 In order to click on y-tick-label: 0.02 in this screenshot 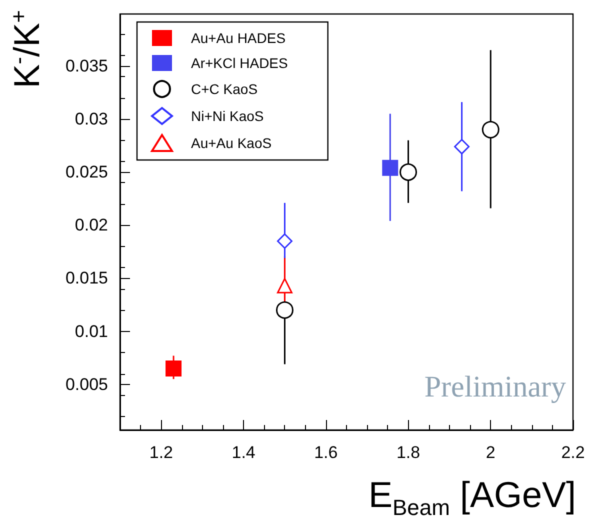, I will do `click(91, 225)`.